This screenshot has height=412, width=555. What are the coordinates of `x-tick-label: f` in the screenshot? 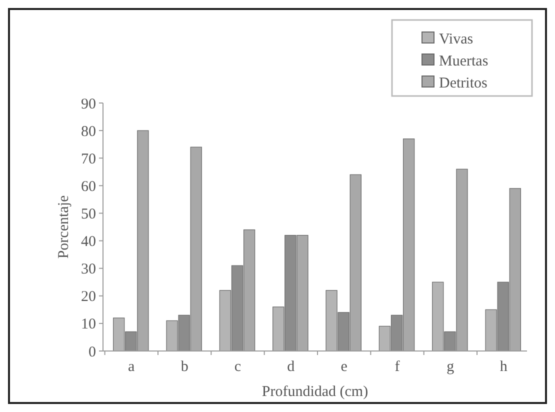 It's located at (397, 367).